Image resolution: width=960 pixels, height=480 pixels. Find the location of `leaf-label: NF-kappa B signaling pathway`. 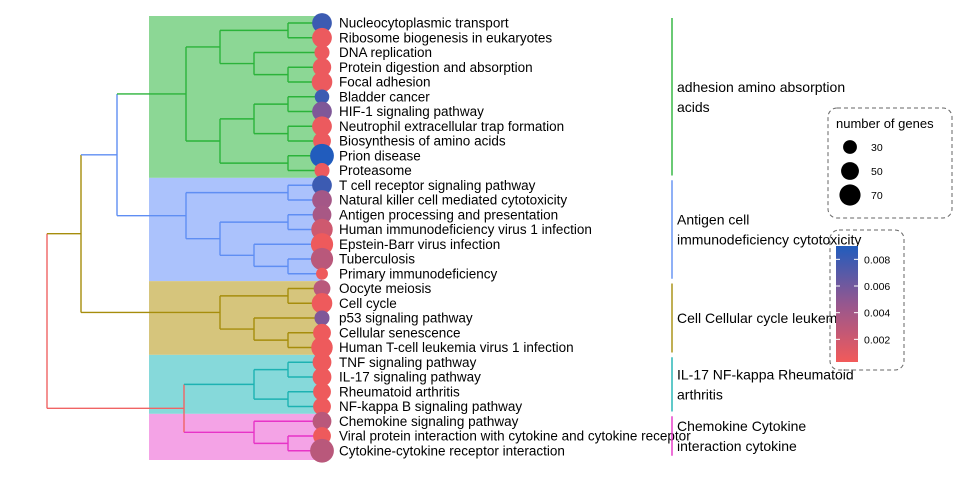

leaf-label: NF-kappa B signaling pathway is located at coordinates (430, 406).